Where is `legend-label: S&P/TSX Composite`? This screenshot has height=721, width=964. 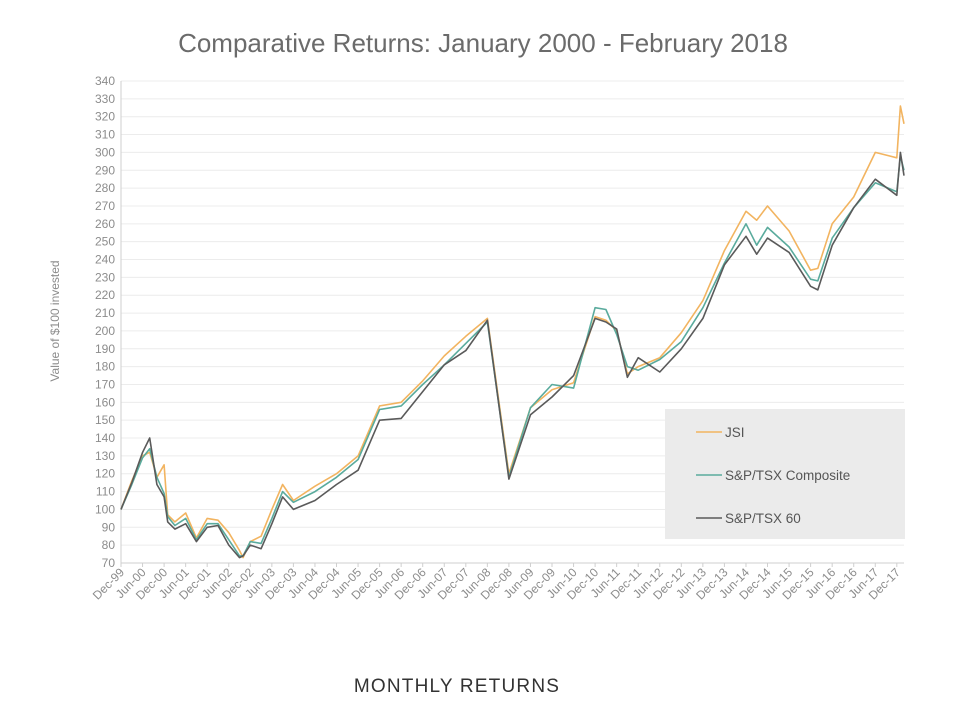 legend-label: S&P/TSX Composite is located at coordinates (787, 475).